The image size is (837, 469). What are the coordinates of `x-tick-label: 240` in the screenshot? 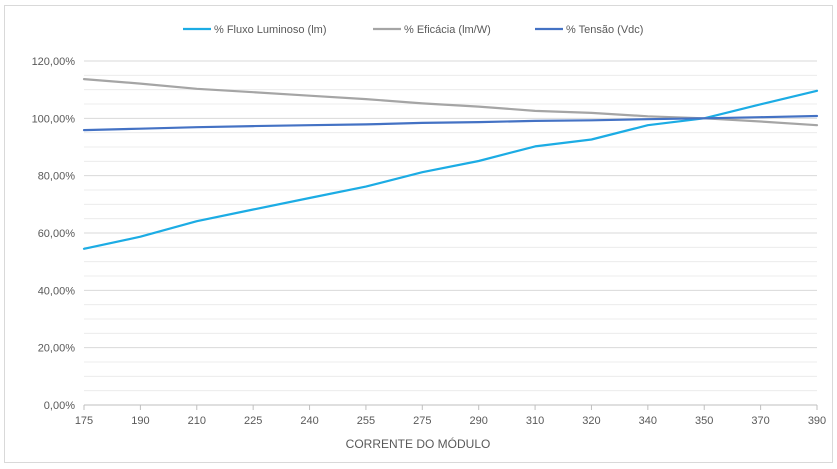 It's located at (309, 421).